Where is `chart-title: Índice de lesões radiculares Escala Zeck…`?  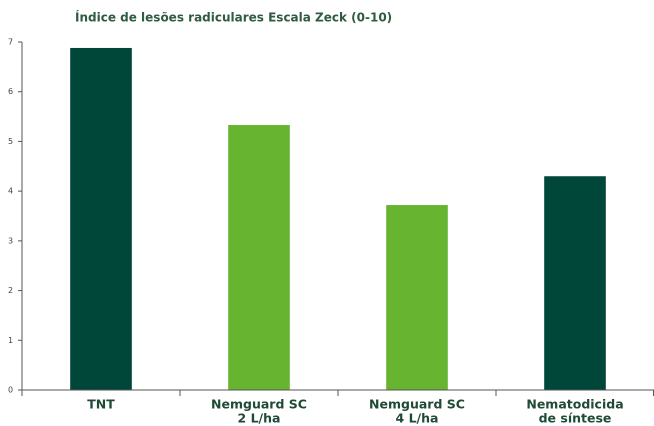
chart-title: Índice de lesões radiculares Escala Zeck… is located at coordinates (233, 17).